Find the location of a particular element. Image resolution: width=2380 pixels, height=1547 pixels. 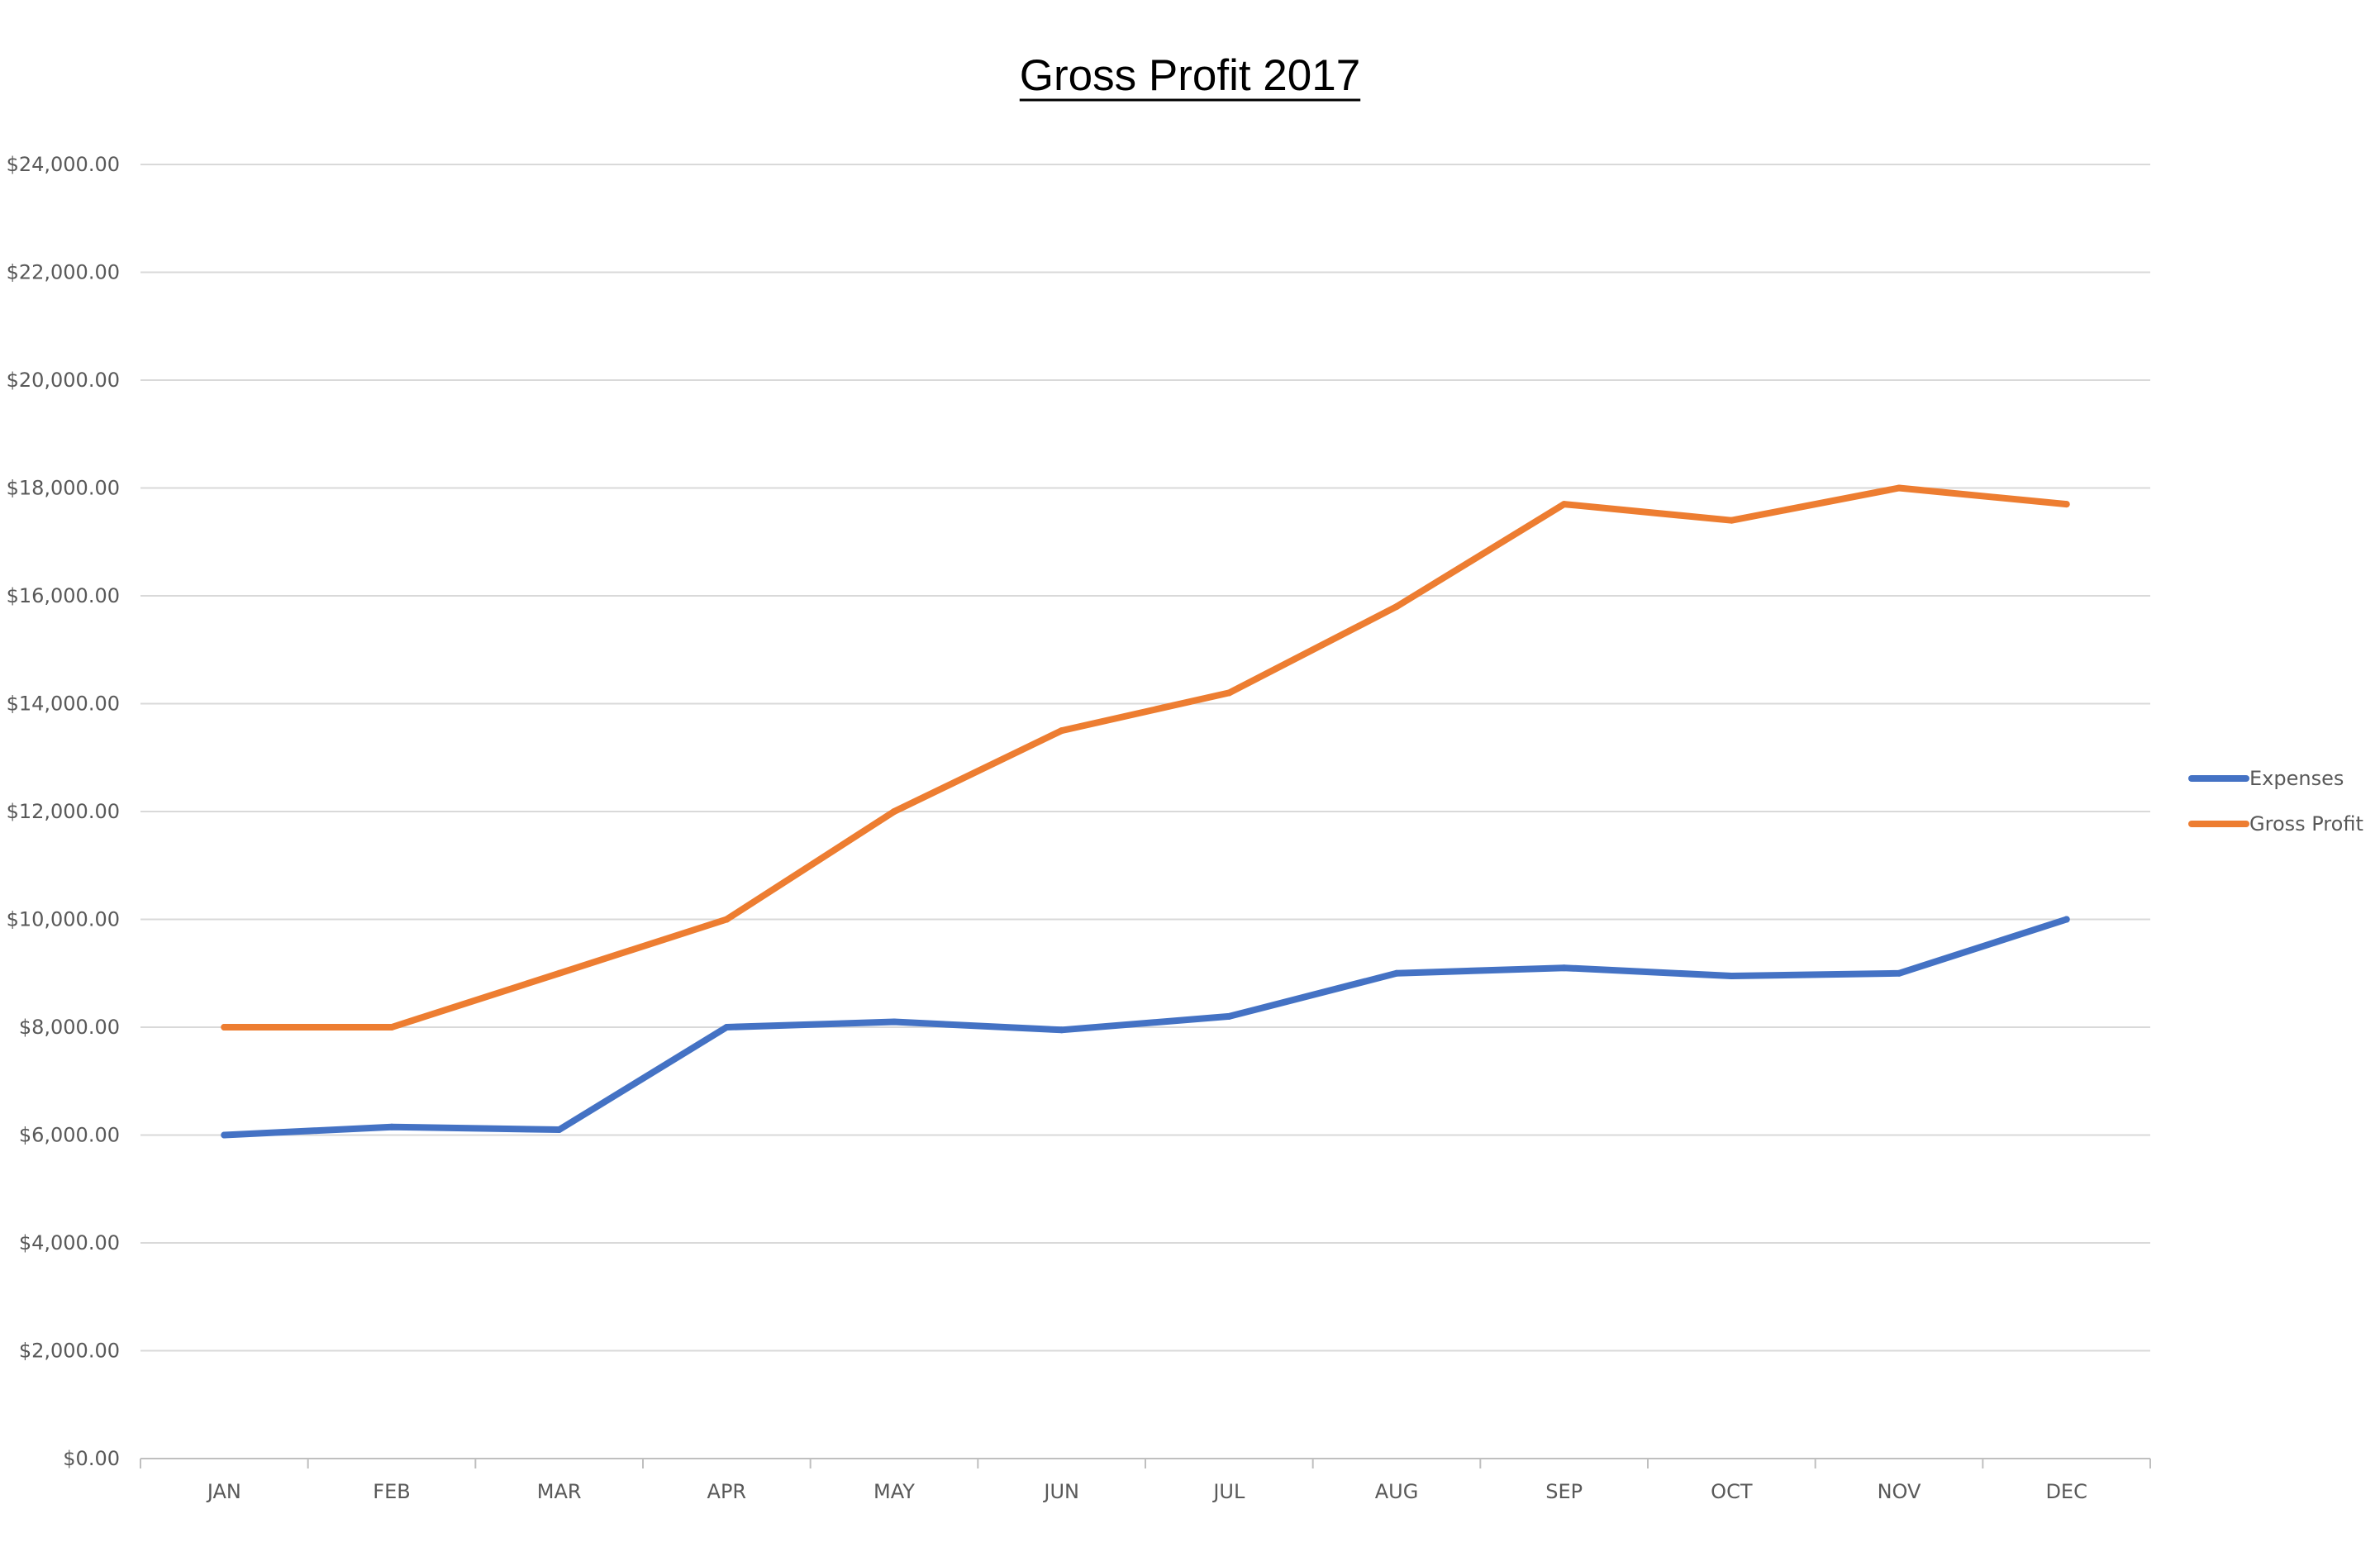

legend-label: Gross Profit is located at coordinates (2306, 823).